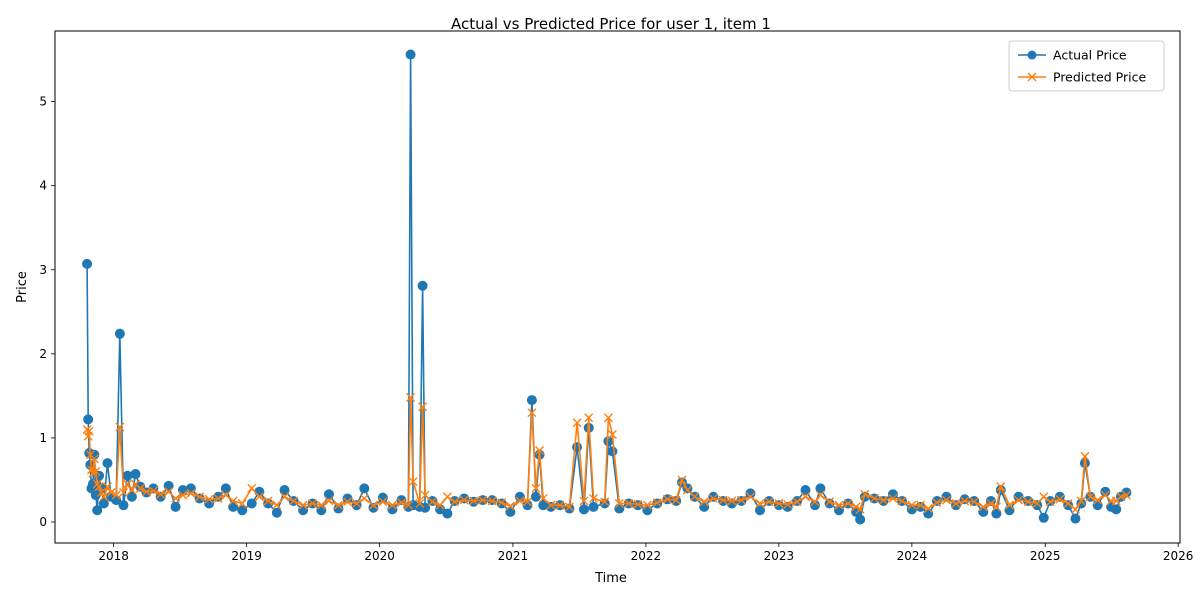  I want to click on y-tick-label-0: 0, so click(43, 522).